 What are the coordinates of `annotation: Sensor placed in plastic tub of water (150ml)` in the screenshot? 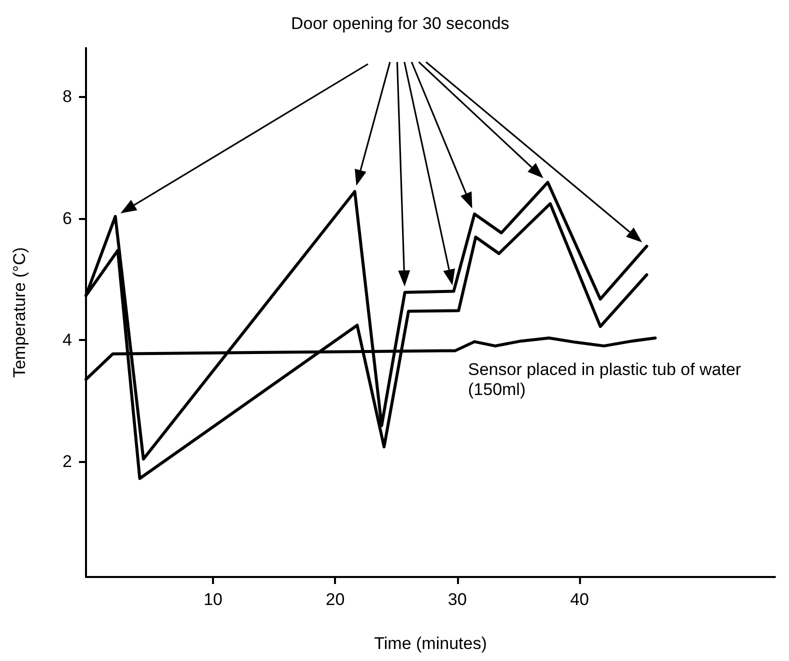 It's located at (605, 380).